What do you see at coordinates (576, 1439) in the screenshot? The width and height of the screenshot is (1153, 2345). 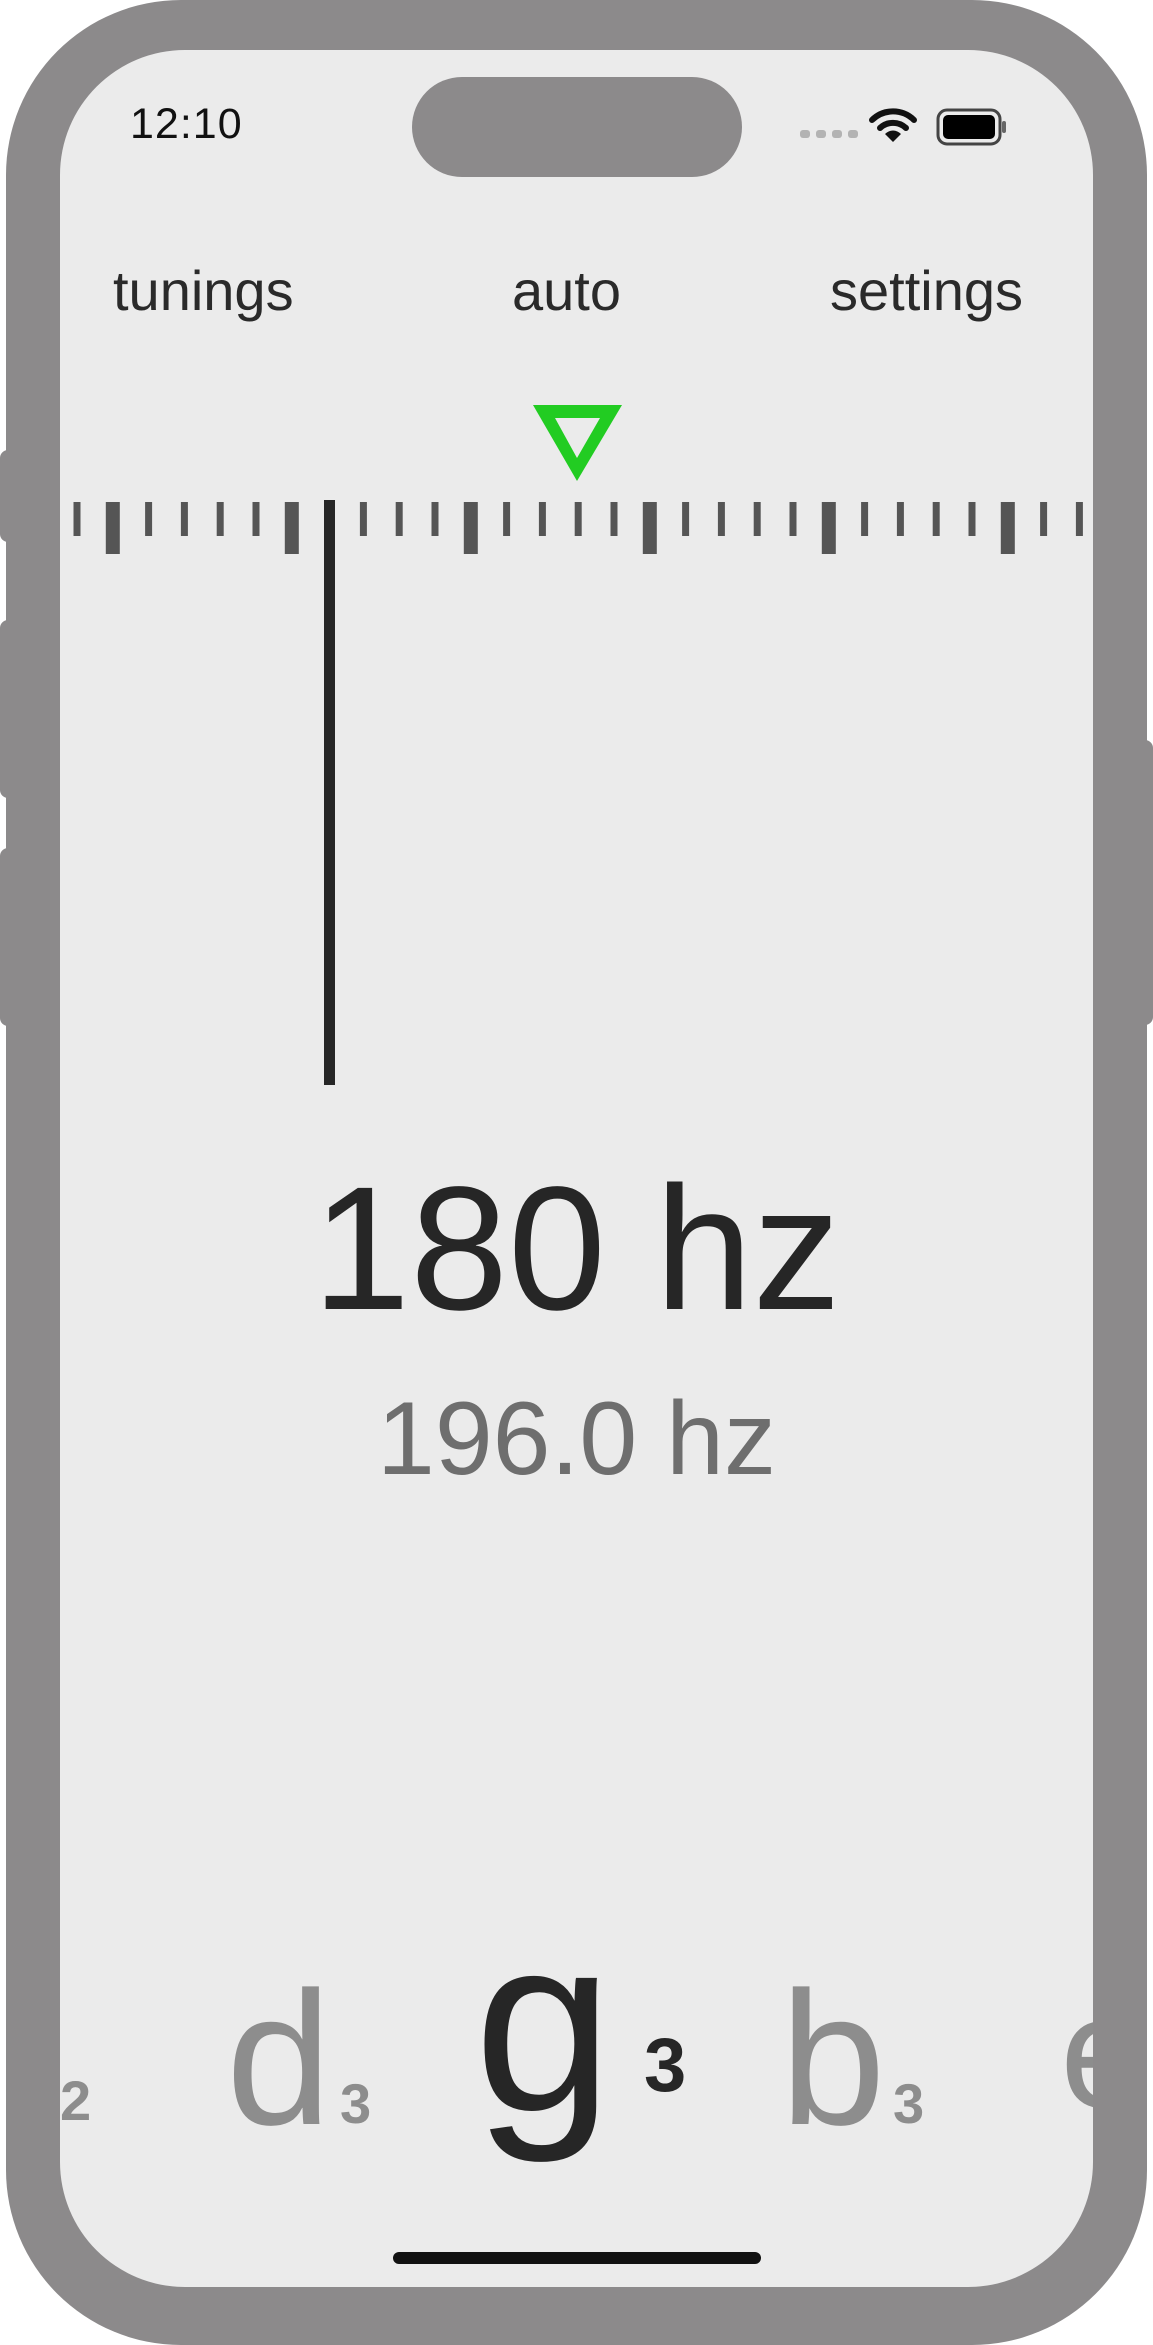 I see `target-frequency: 196.0 hz` at bounding box center [576, 1439].